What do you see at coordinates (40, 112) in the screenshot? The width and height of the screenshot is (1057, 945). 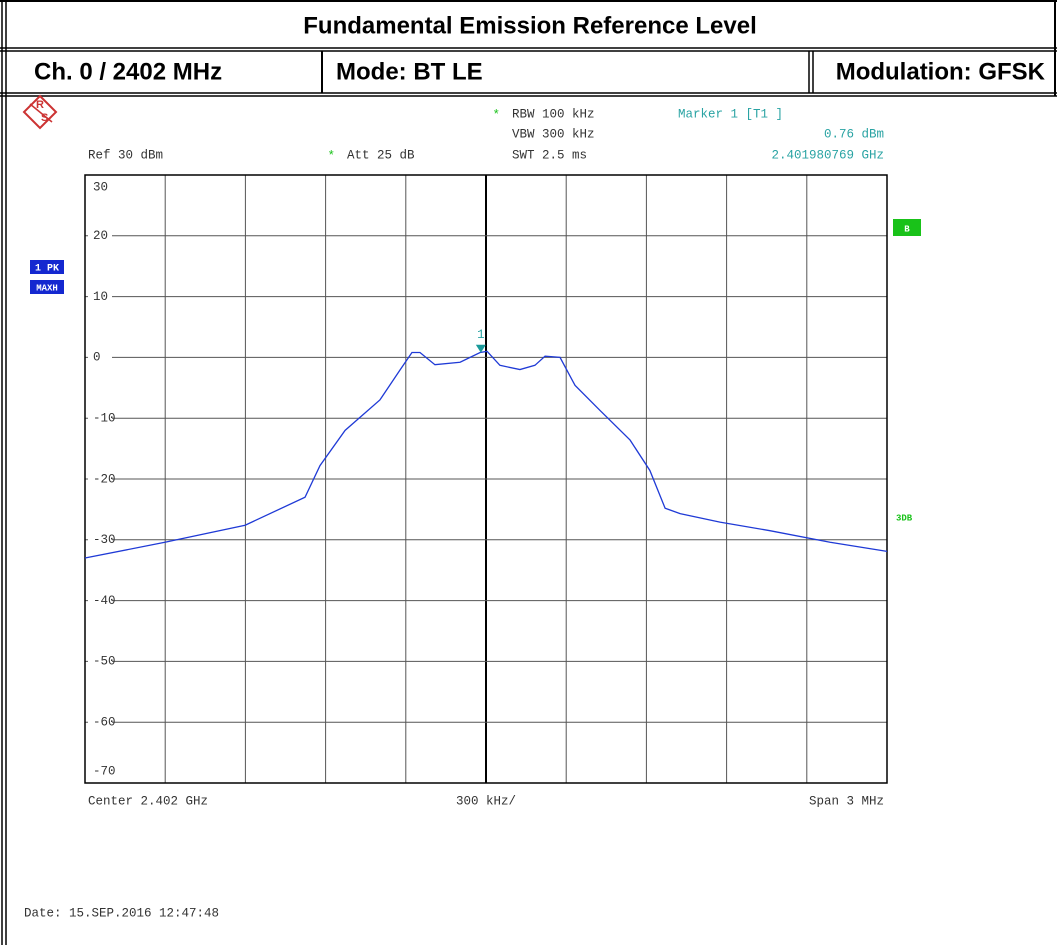 I see `logo: R S` at bounding box center [40, 112].